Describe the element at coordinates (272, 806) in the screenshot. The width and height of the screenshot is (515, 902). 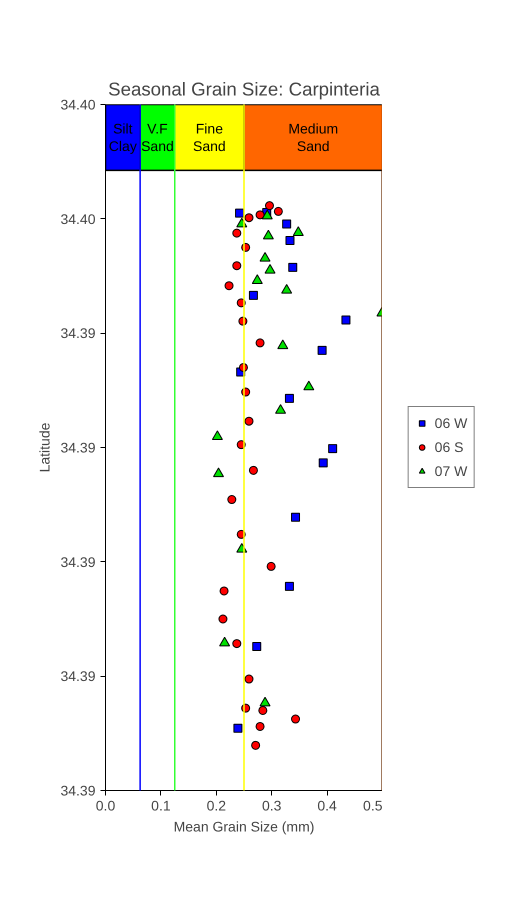
I see `x-tick-label: 0.3` at that location.